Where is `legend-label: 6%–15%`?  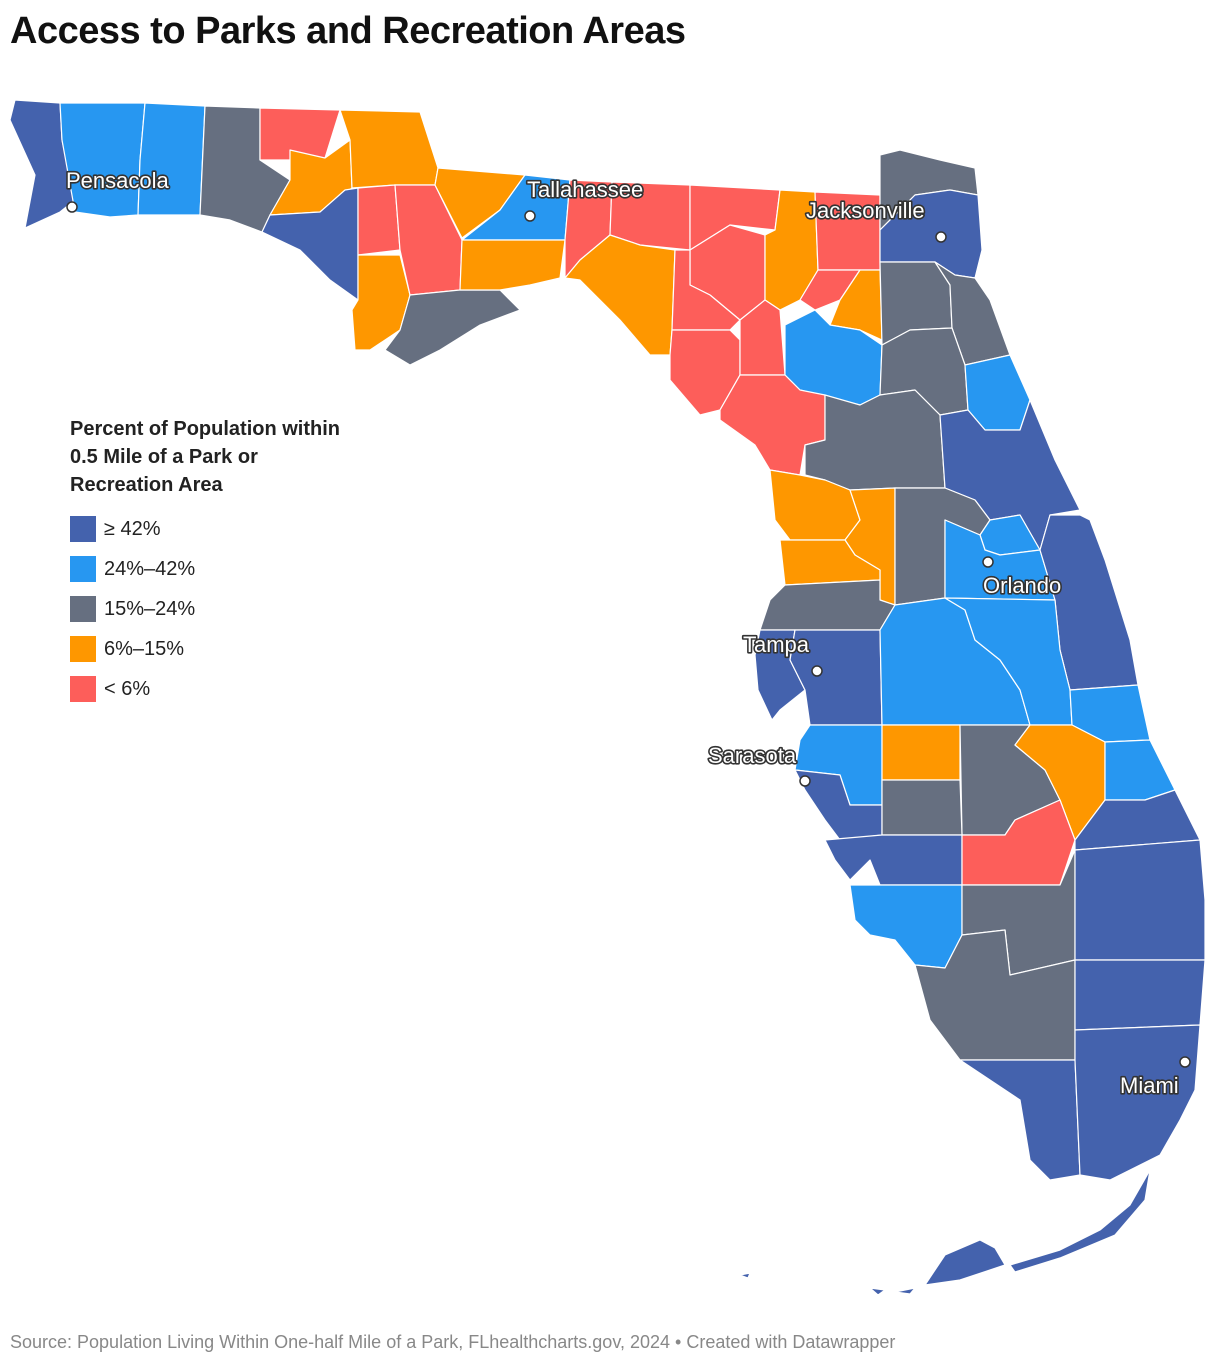 legend-label: 6%–15% is located at coordinates (144, 648).